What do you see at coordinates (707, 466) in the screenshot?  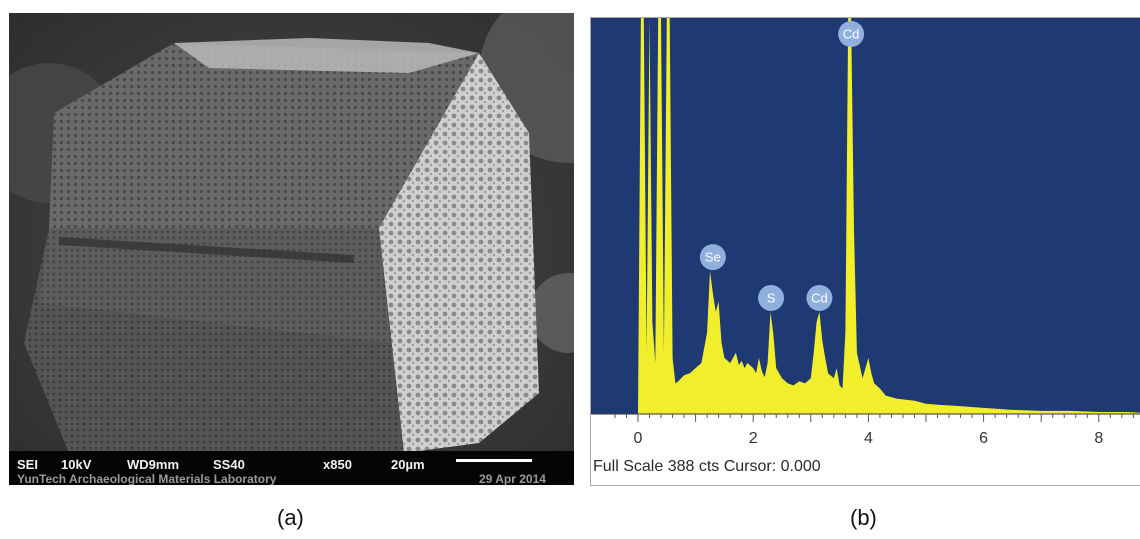 I see `eds-status-text: Full Scale 388 cts Cursor: 0.000` at bounding box center [707, 466].